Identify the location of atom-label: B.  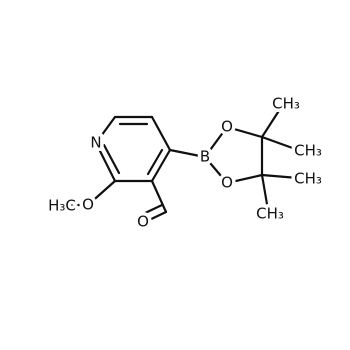
(205, 157).